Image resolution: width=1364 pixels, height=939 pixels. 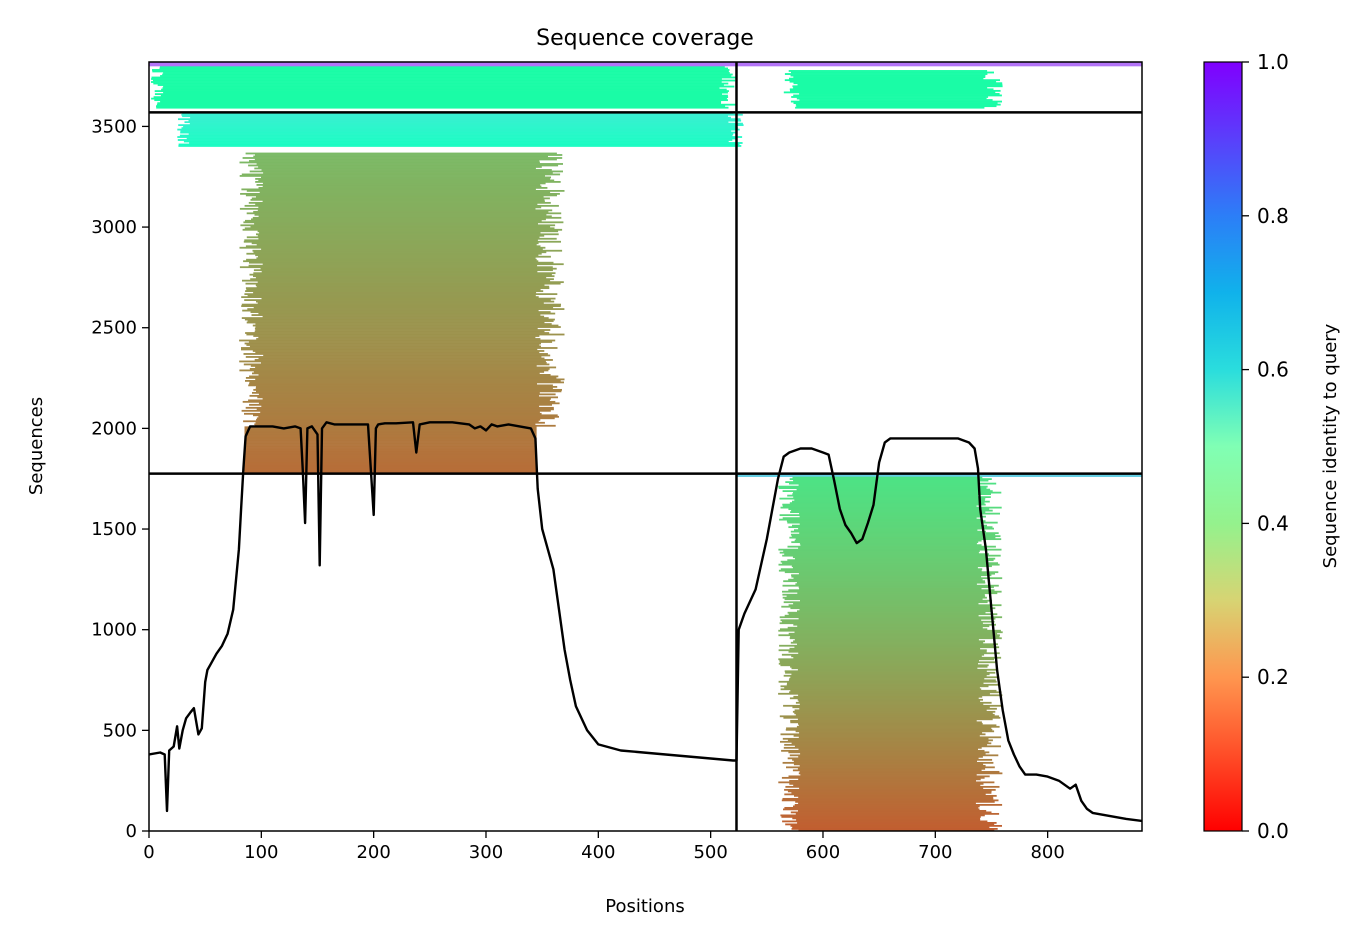 I want to click on y-tick-label: 2000, so click(x=114, y=428).